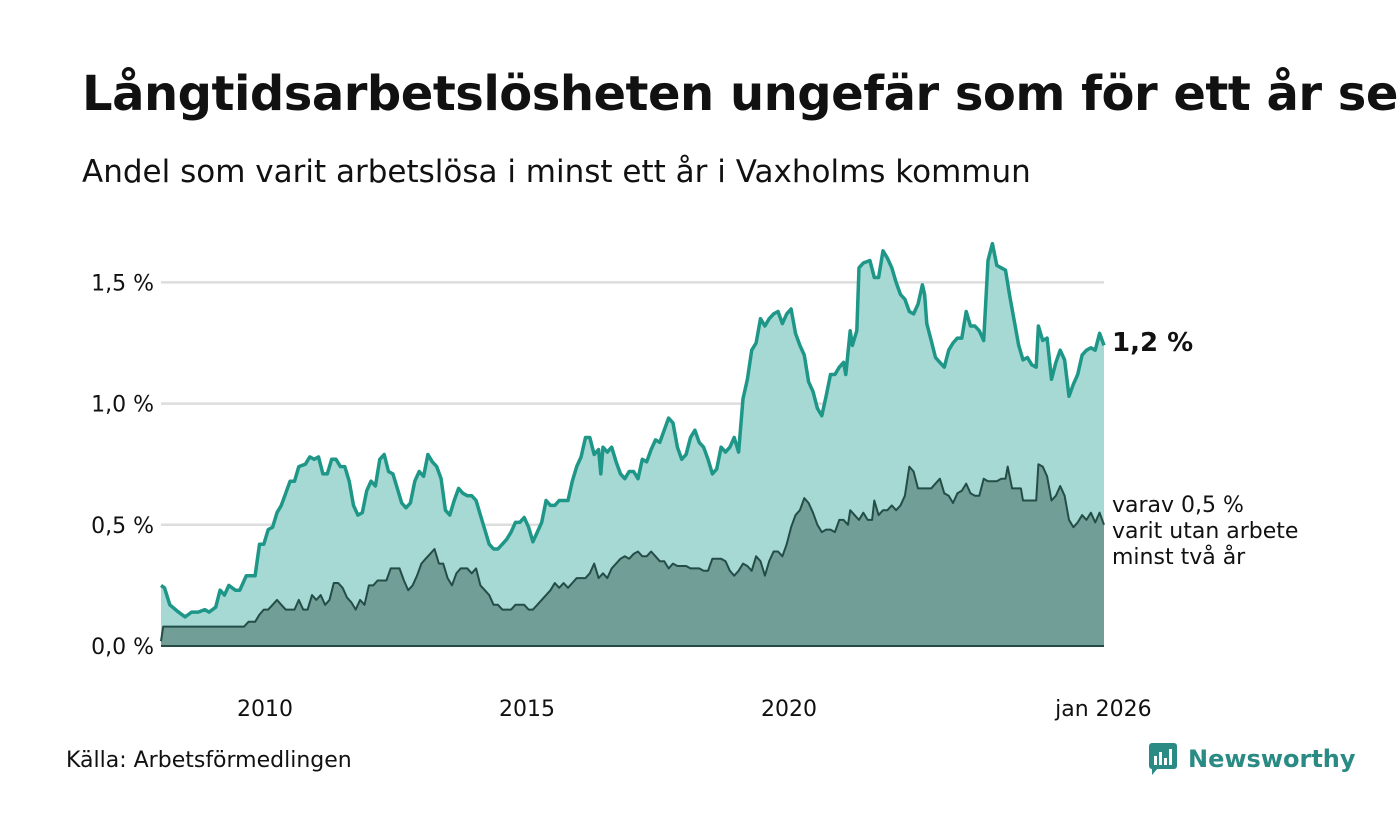 This screenshot has height=840, width=1400. What do you see at coordinates (1205, 531) in the screenshot?
I see `sub-series-end-label-line2: varit utan arbete` at bounding box center [1205, 531].